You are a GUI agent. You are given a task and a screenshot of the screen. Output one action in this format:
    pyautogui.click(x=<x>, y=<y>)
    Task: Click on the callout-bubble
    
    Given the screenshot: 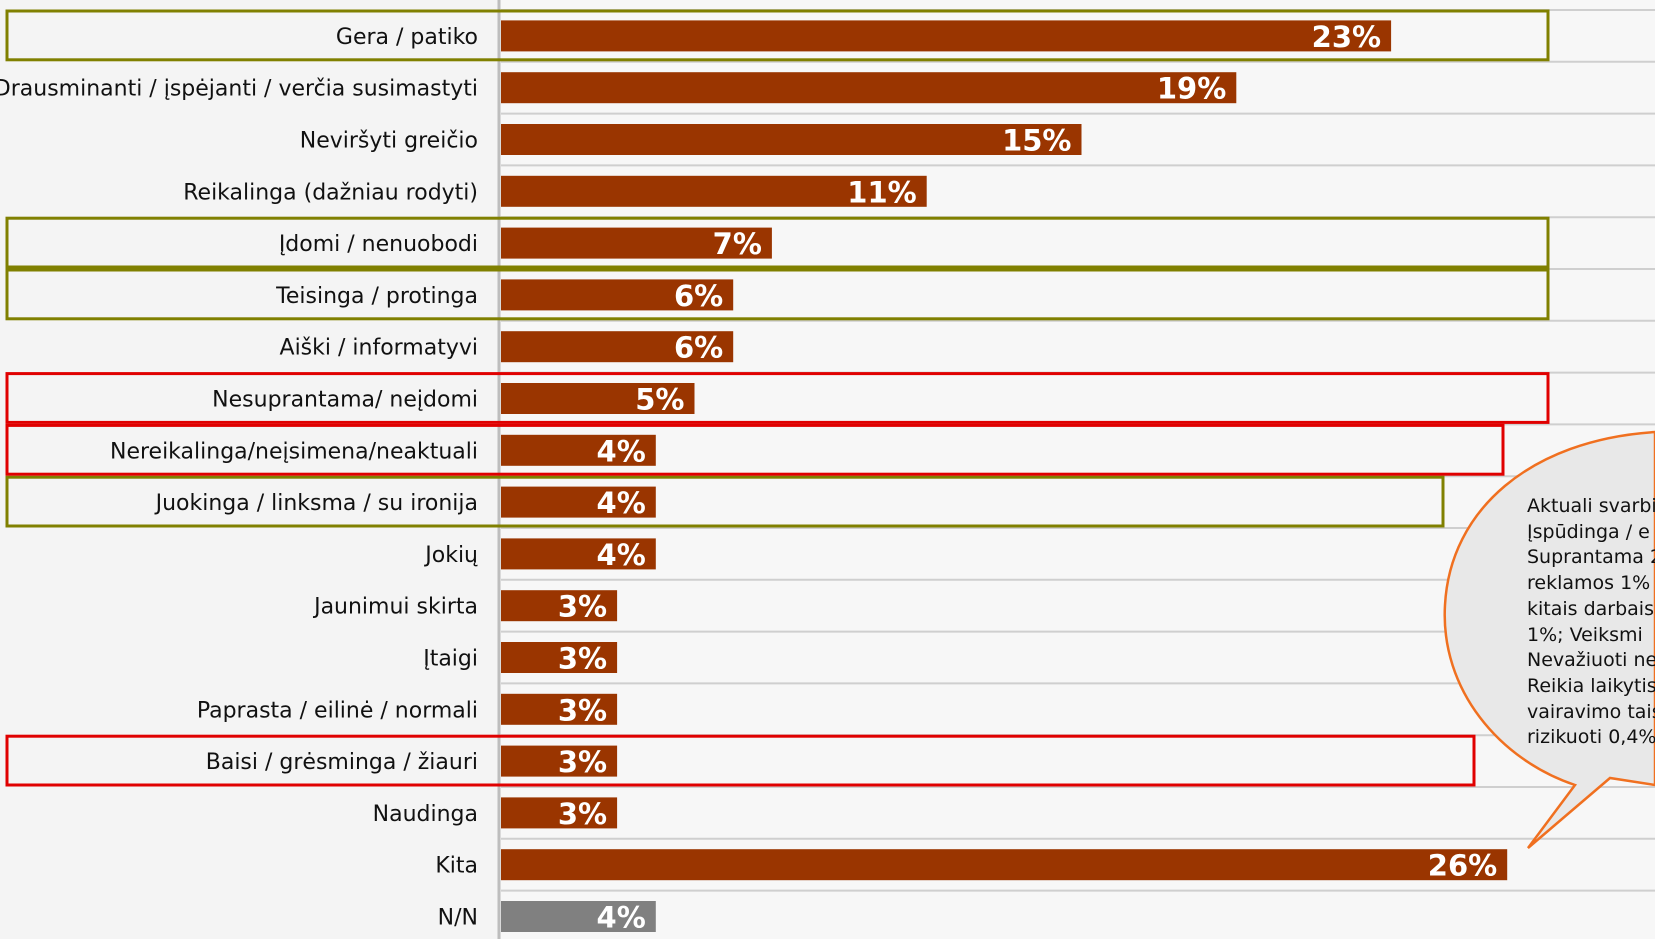 What is the action you would take?
    pyautogui.click(x=1549, y=639)
    